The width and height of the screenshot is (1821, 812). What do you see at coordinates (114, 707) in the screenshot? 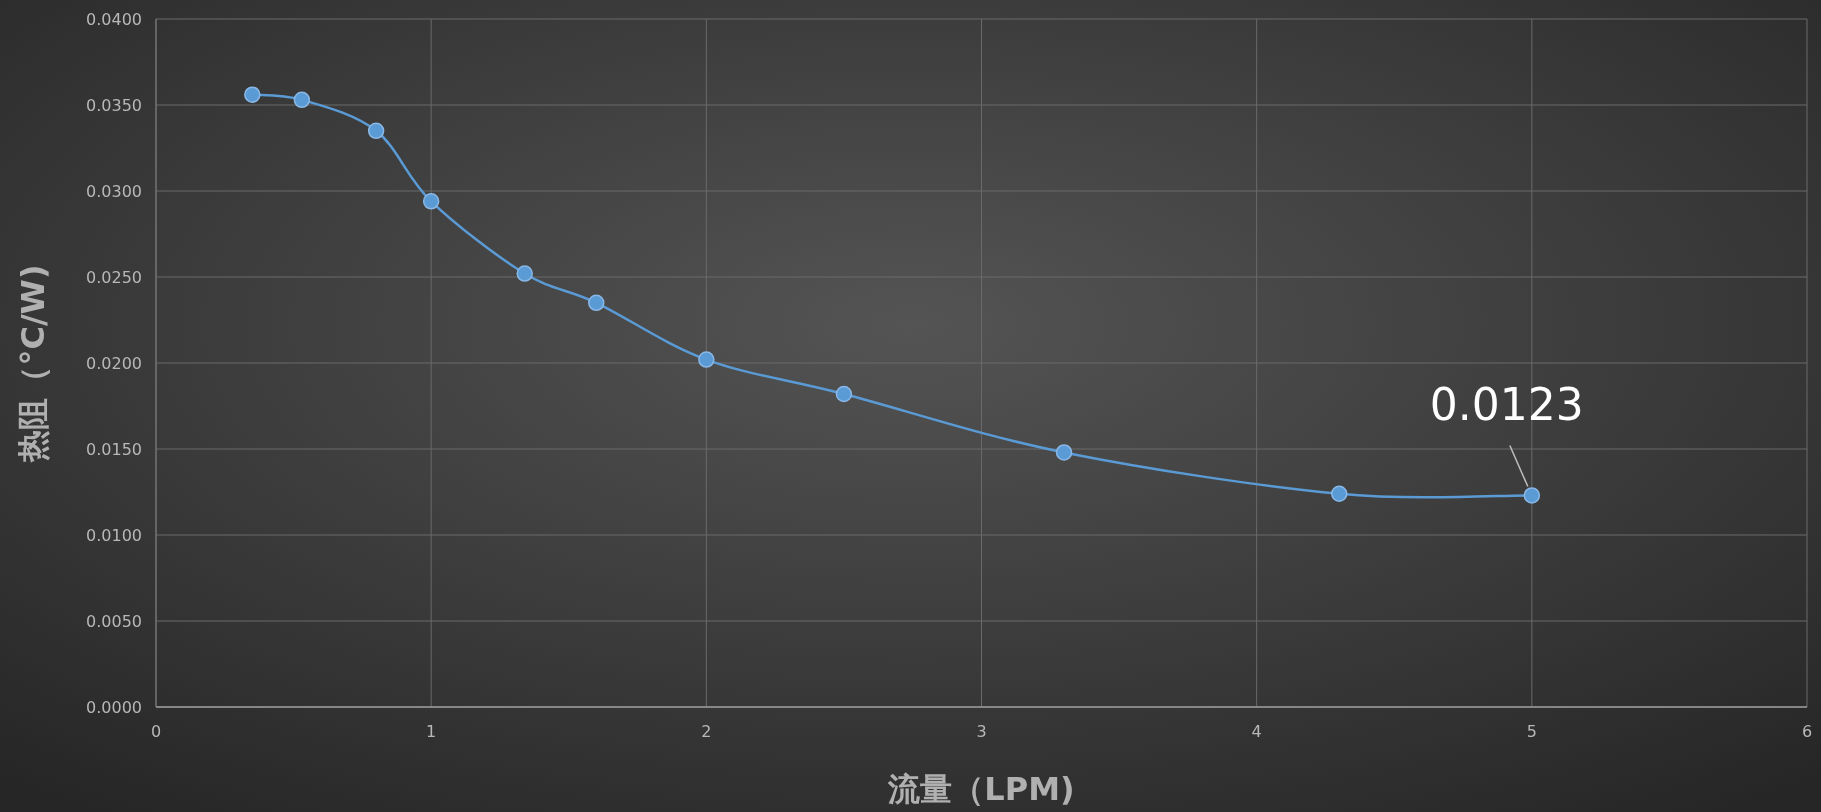
I see `y-tick-label: 0.0000` at bounding box center [114, 707].